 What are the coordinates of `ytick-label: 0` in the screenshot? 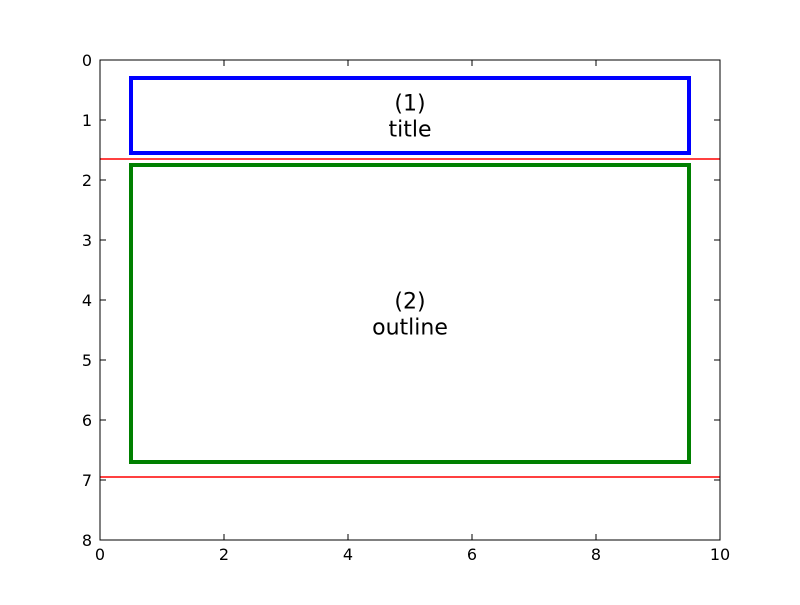 It's located at (87, 60).